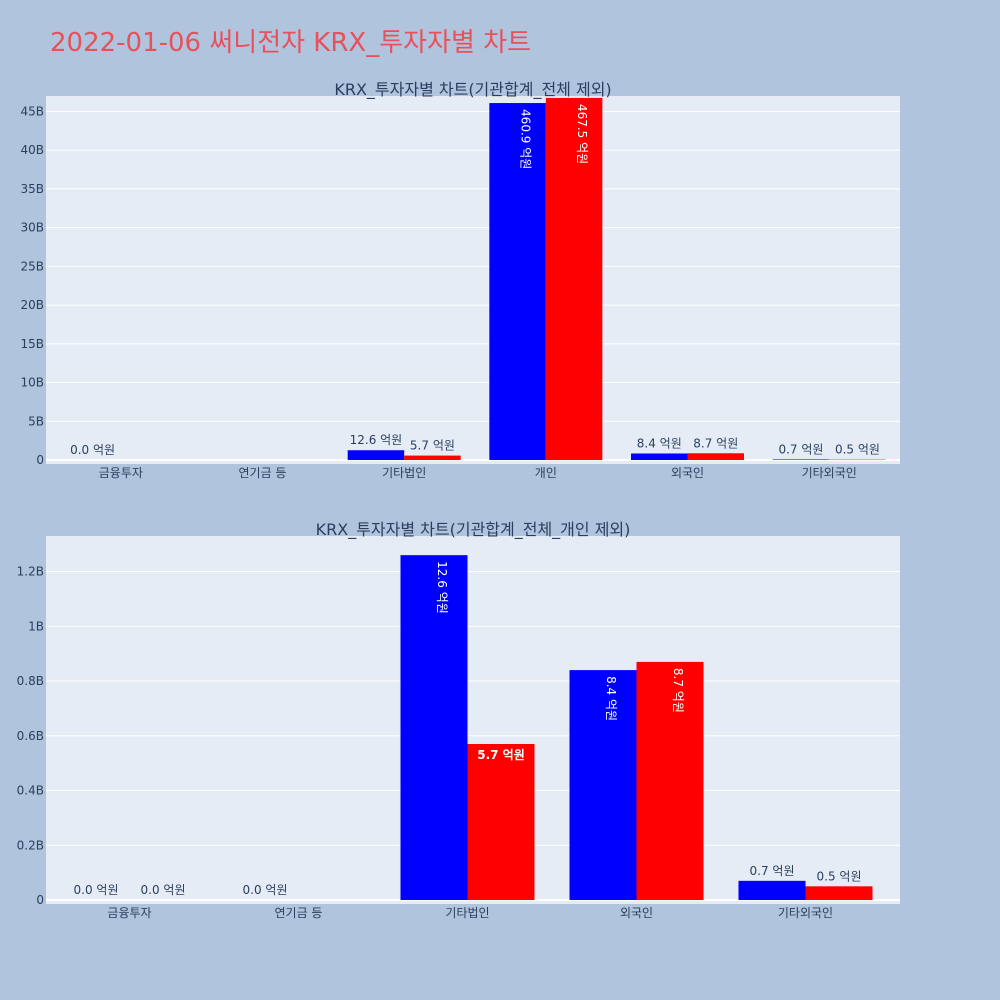  Describe the element at coordinates (291, 43) in the screenshot. I see `page-title: 2022-01-06 써니전자 KRX_투자자별 차트` at that location.